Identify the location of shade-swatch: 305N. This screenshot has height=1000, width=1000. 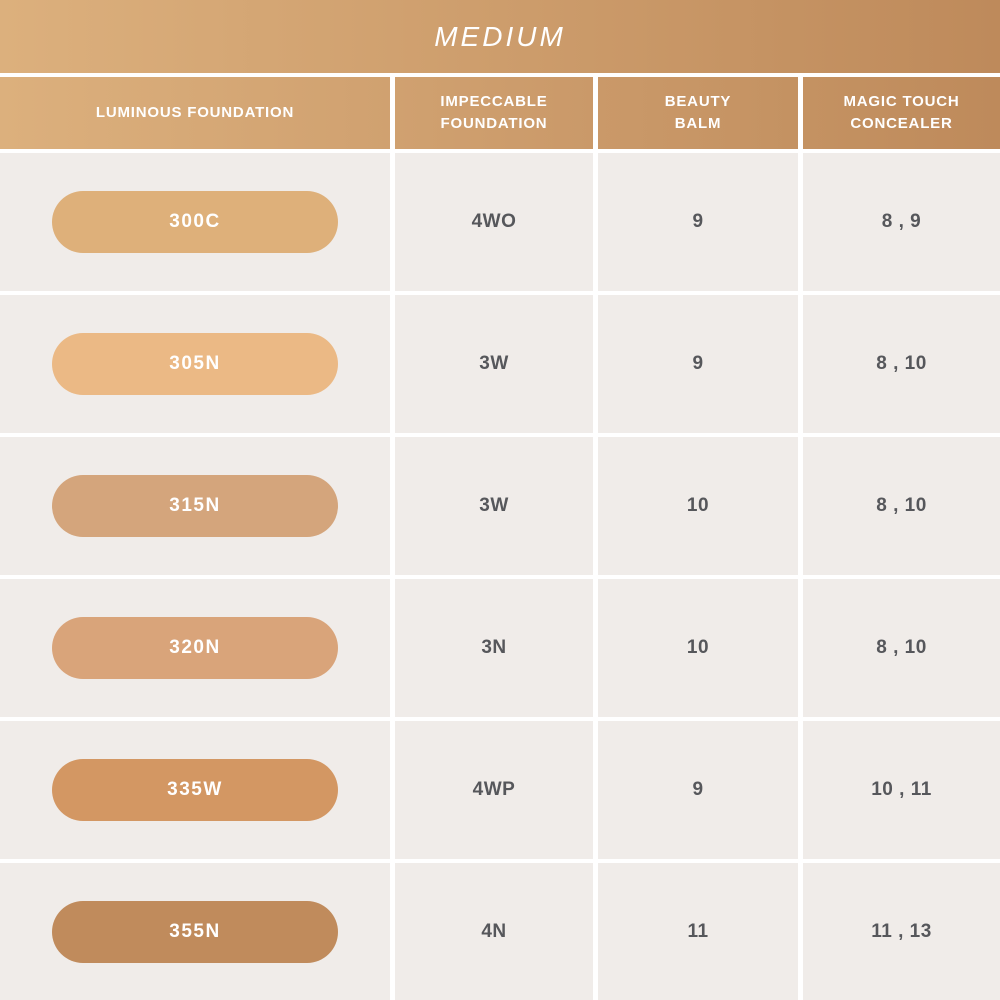
(195, 364).